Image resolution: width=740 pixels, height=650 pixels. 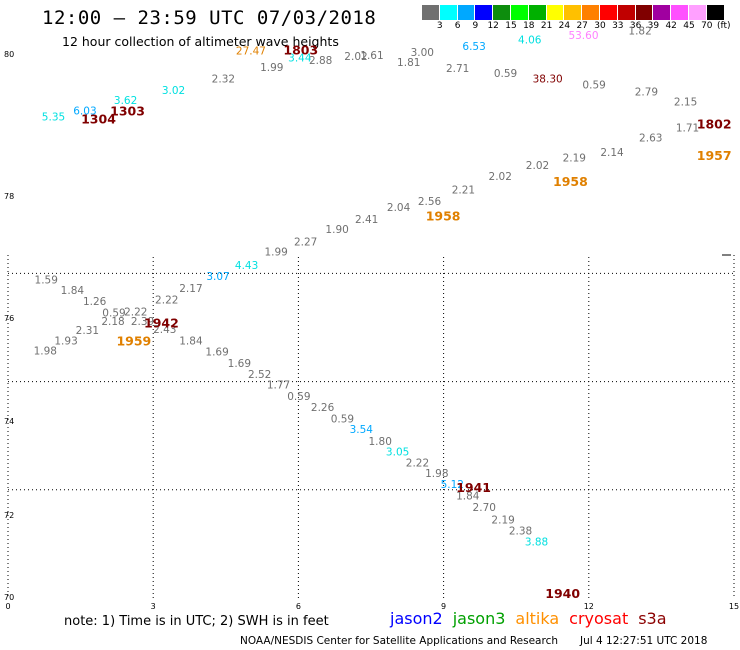 What do you see at coordinates (537, 618) in the screenshot?
I see `legend-entry-altika: altika` at bounding box center [537, 618].